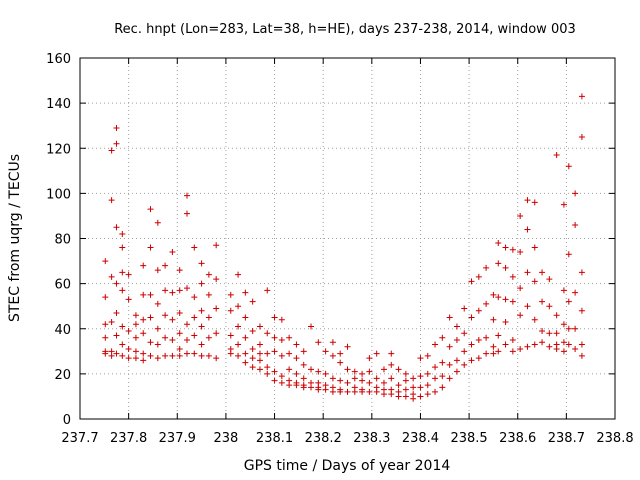  Describe the element at coordinates (15, 238) in the screenshot. I see `y-axis-label: STEC from uqrg / TECUs` at that location.